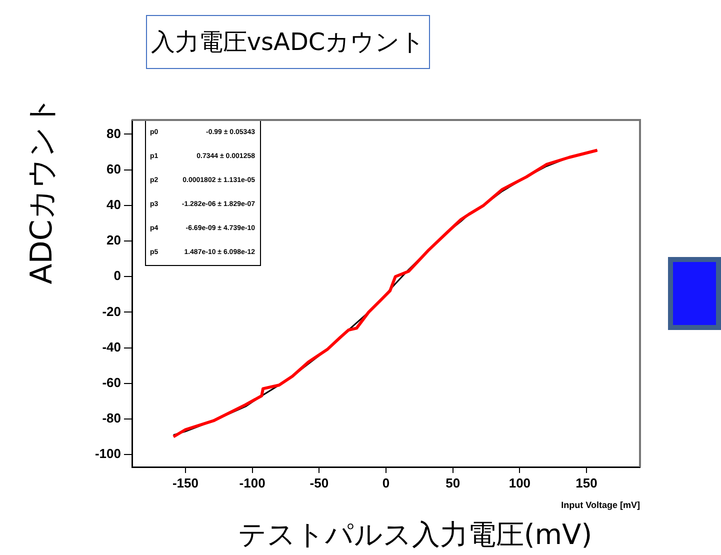 Image resolution: width=721 pixels, height=555 pixels. Describe the element at coordinates (111, 418) in the screenshot. I see `y-tick-label: -80` at that location.